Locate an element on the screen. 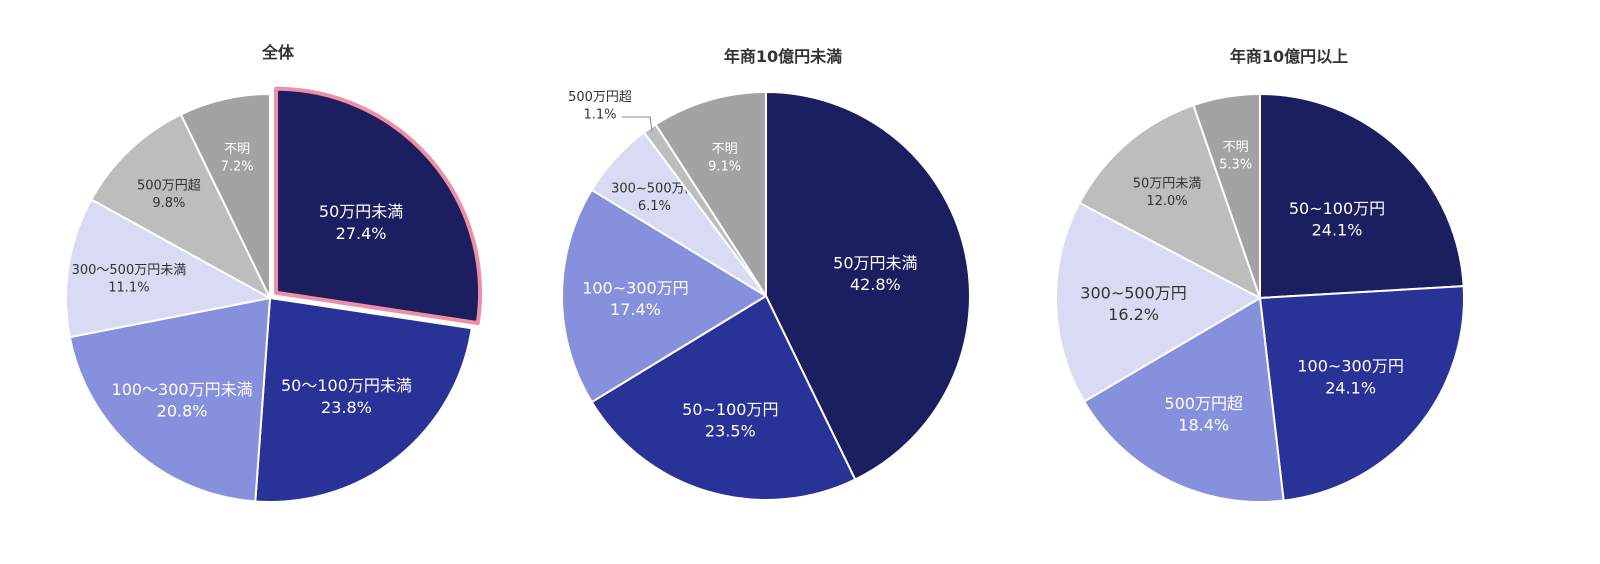  slice-value-label: 23.5% is located at coordinates (730, 431).